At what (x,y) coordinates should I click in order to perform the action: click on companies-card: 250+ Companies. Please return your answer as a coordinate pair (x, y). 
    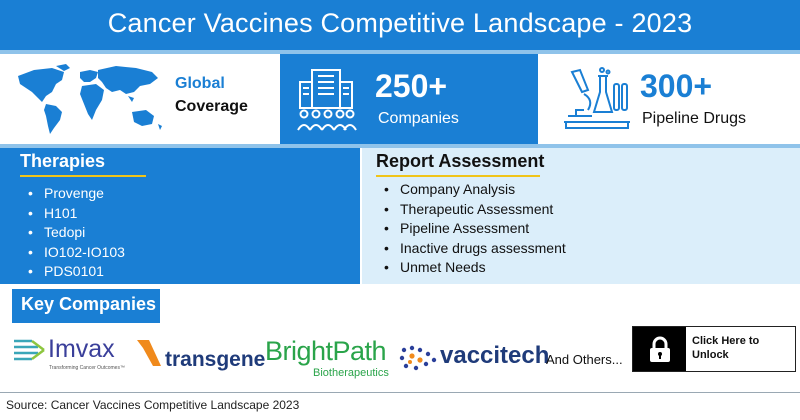
    Looking at the image, I should click on (409, 99).